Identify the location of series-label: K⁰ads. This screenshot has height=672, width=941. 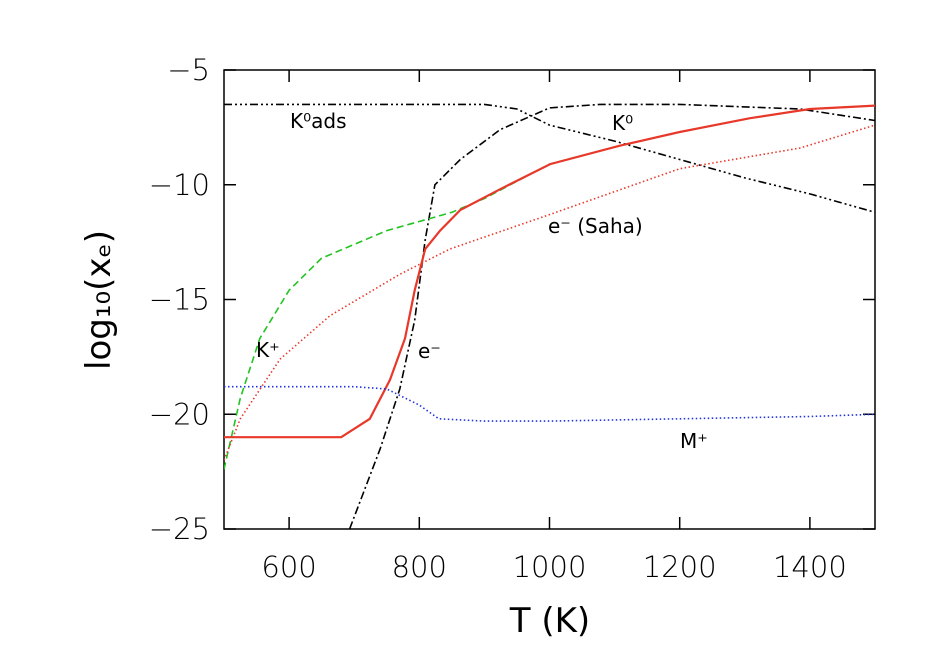
(318, 121).